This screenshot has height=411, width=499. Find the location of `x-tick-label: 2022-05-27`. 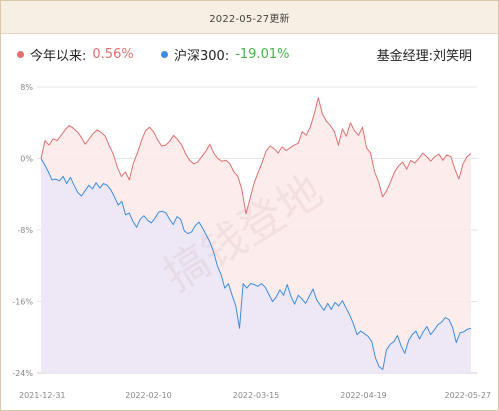

x-tick-label: 2022-05-27 is located at coordinates (468, 395).